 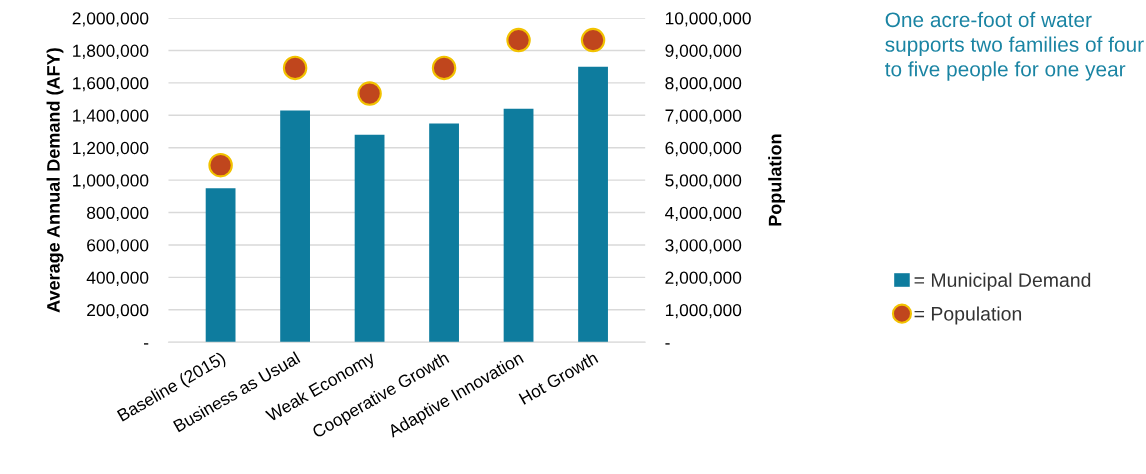 What do you see at coordinates (146, 344) in the screenshot?
I see `y-tick-label: -` at bounding box center [146, 344].